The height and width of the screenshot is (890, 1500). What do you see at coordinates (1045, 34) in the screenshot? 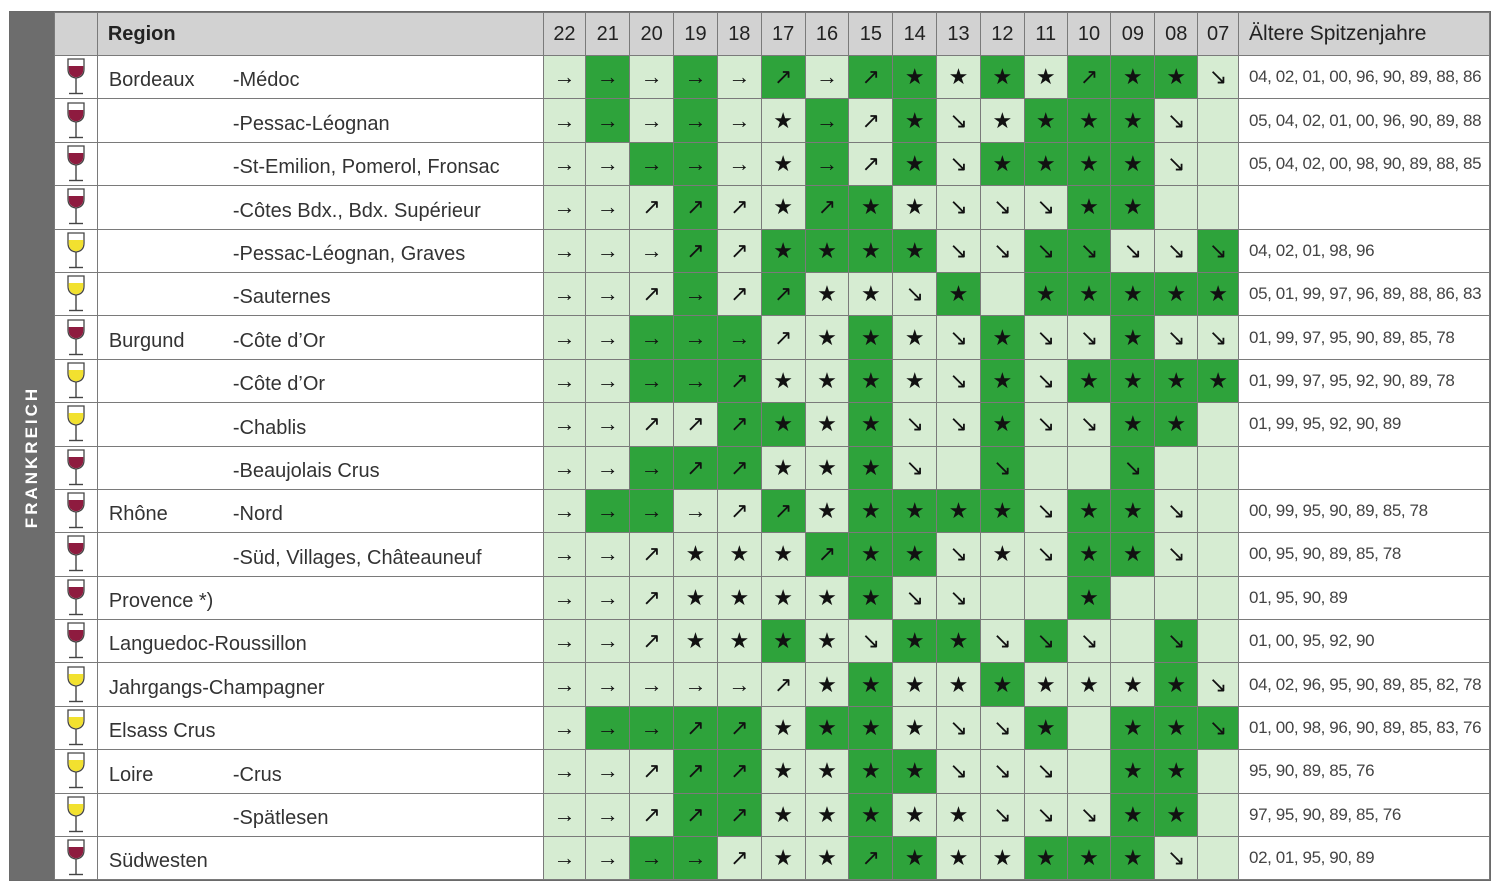
I see `header-year-11: 11` at bounding box center [1045, 34].